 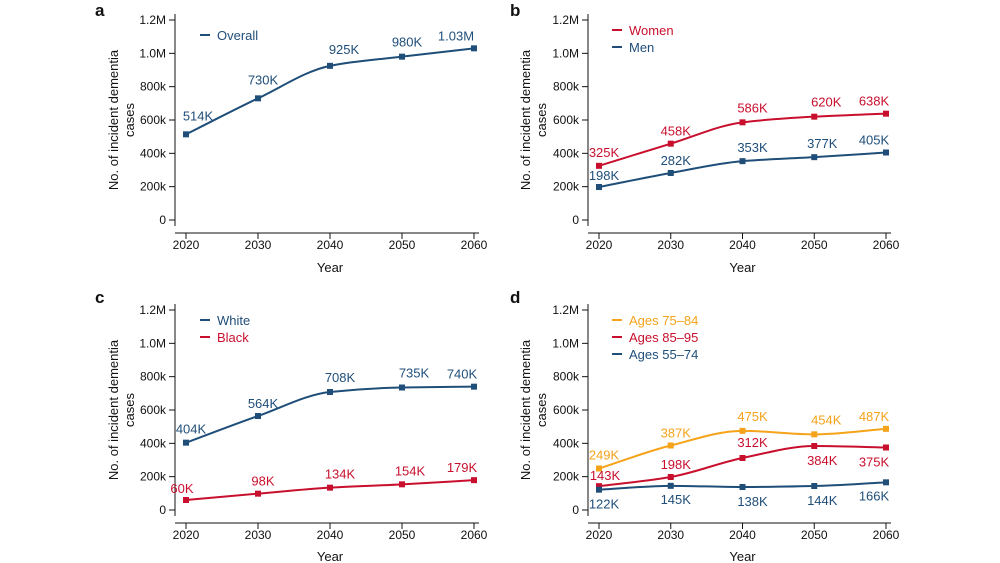 What do you see at coordinates (663, 320) in the screenshot?
I see `legend-label: Ages 75–84` at bounding box center [663, 320].